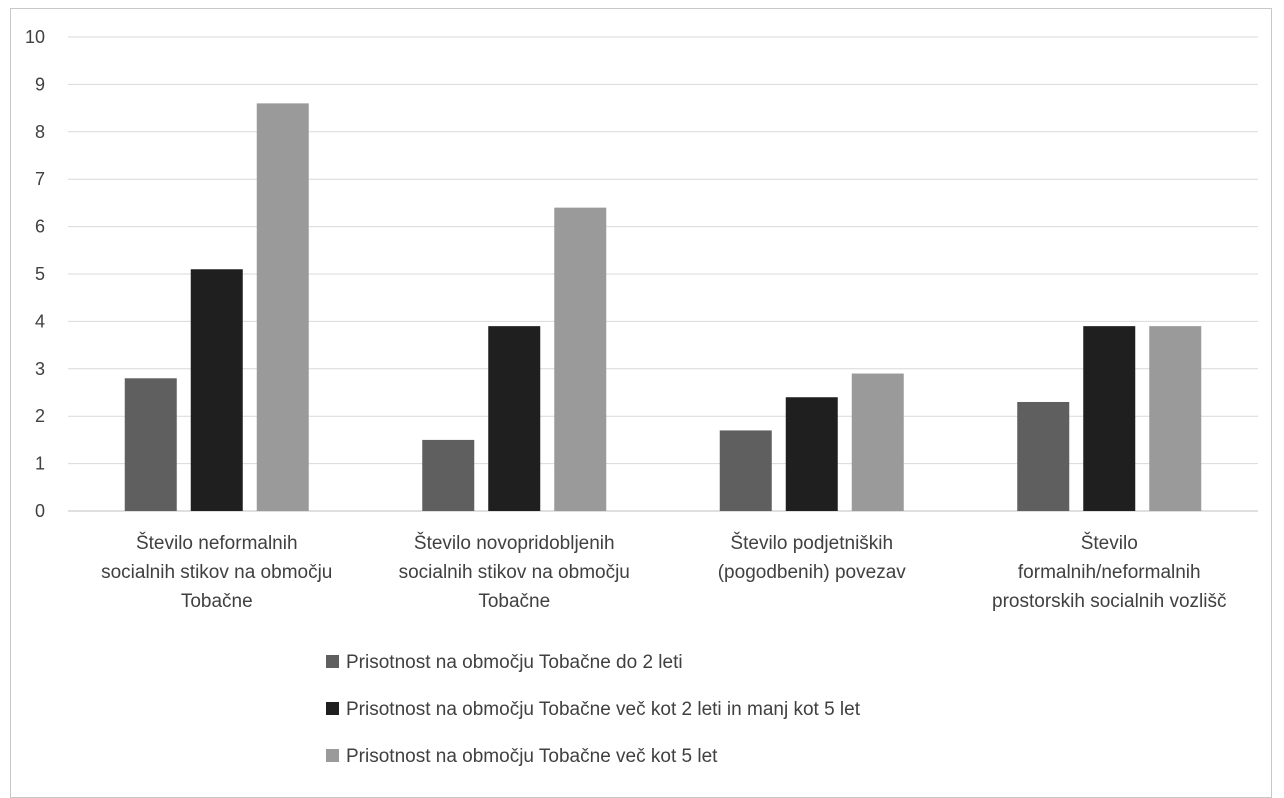 This screenshot has height=798, width=1284. Describe the element at coordinates (40, 369) in the screenshot. I see `y-tick-label: 3` at that location.